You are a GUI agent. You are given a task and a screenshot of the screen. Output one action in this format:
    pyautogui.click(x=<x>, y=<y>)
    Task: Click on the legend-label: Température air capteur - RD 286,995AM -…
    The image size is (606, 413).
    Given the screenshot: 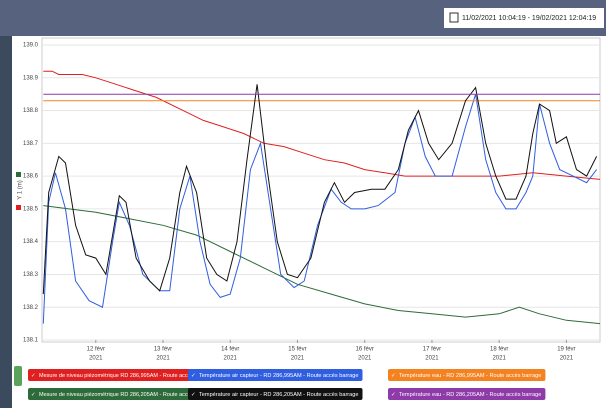 What is the action you would take?
    pyautogui.click(x=279, y=376)
    